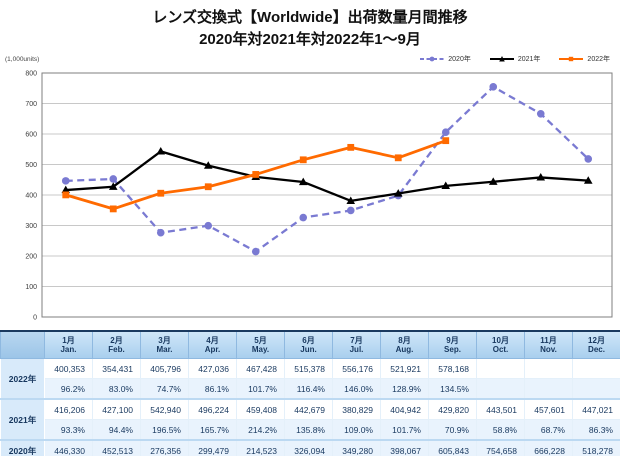 This screenshot has width=620, height=456. What do you see at coordinates (164, 447) in the screenshot?
I see `table-cell-value: 276,356` at bounding box center [164, 447].